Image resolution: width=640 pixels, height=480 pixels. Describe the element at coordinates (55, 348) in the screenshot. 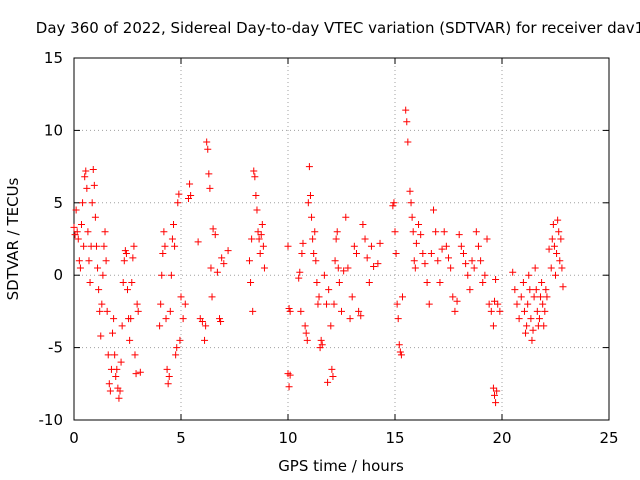

I see `y-tick-label: -5` at that location.